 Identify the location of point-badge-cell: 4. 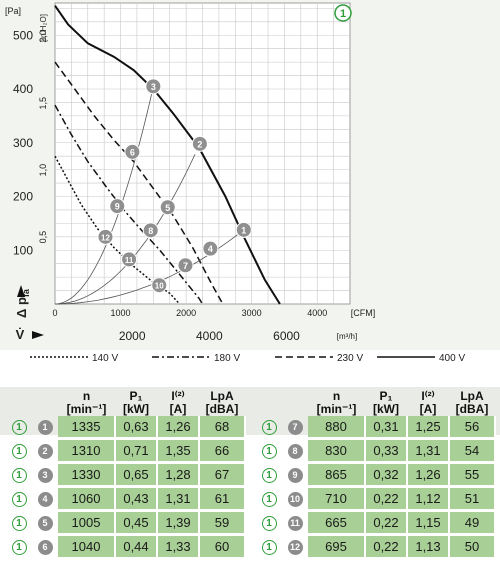
(45, 499).